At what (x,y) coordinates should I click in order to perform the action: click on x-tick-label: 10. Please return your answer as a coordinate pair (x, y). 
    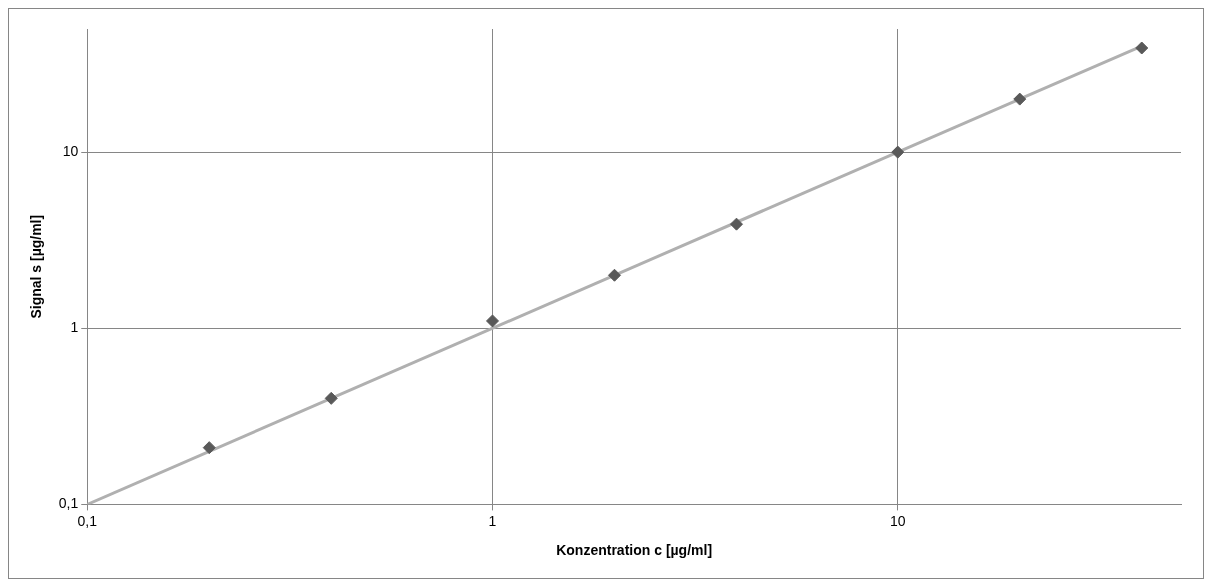
    Looking at the image, I should click on (897, 520).